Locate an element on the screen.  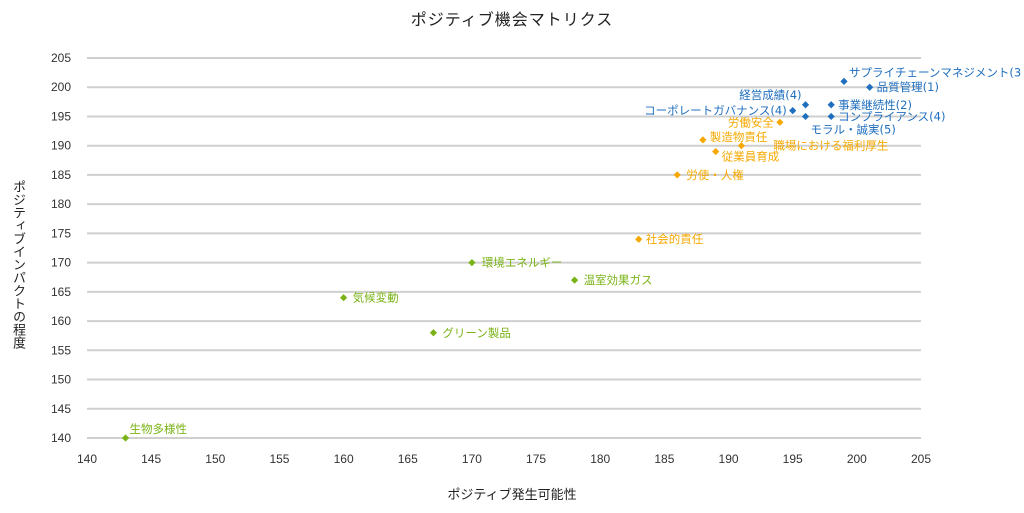
data-point-label: グリーン製品 is located at coordinates (476, 333).